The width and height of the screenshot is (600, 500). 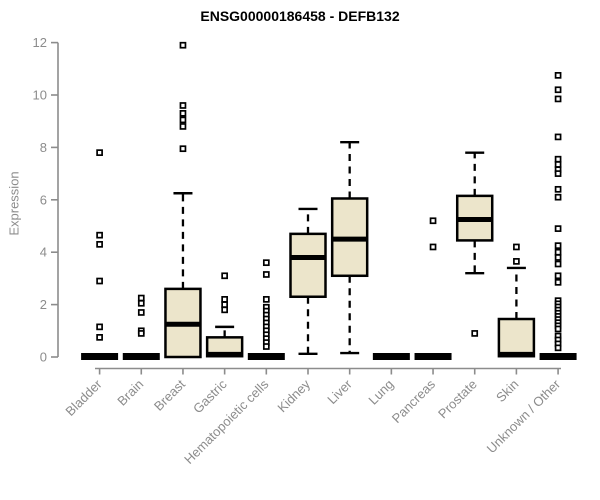 What do you see at coordinates (43, 199) in the screenshot?
I see `y-tick-label: 6` at bounding box center [43, 199].